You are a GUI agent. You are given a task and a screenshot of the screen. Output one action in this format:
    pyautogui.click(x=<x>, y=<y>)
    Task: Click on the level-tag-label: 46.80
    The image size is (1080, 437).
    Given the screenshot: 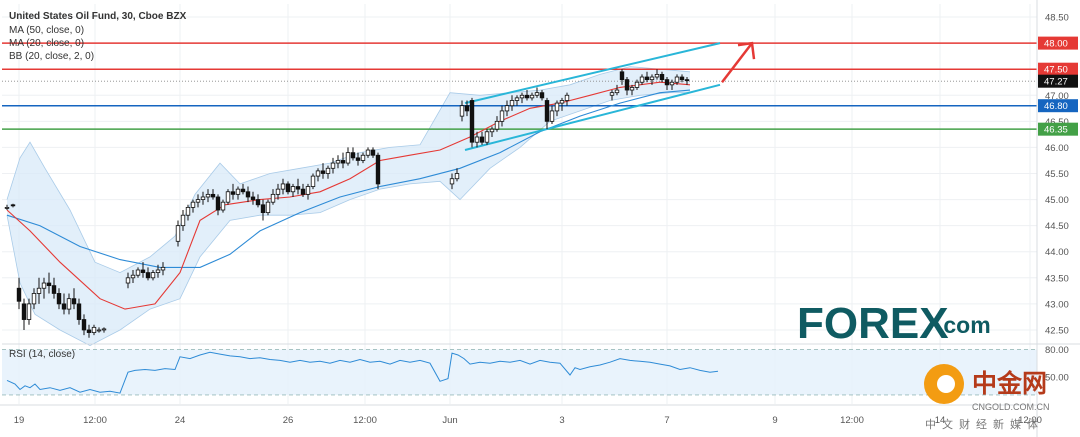 What is the action you would take?
    pyautogui.click(x=1056, y=106)
    